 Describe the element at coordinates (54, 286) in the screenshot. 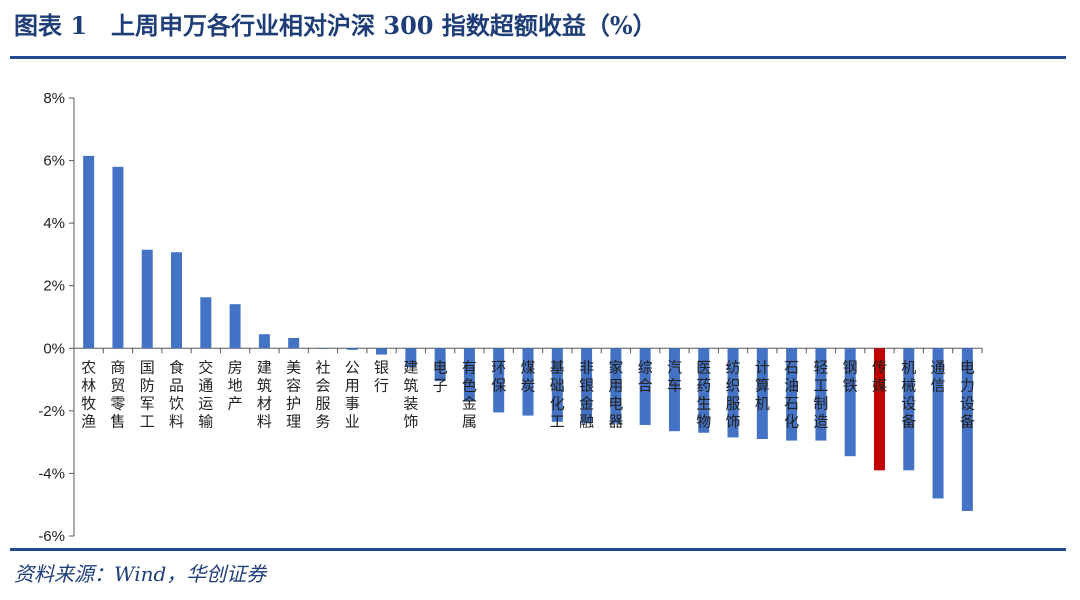

I see `y-tick-label: 2%` at that location.